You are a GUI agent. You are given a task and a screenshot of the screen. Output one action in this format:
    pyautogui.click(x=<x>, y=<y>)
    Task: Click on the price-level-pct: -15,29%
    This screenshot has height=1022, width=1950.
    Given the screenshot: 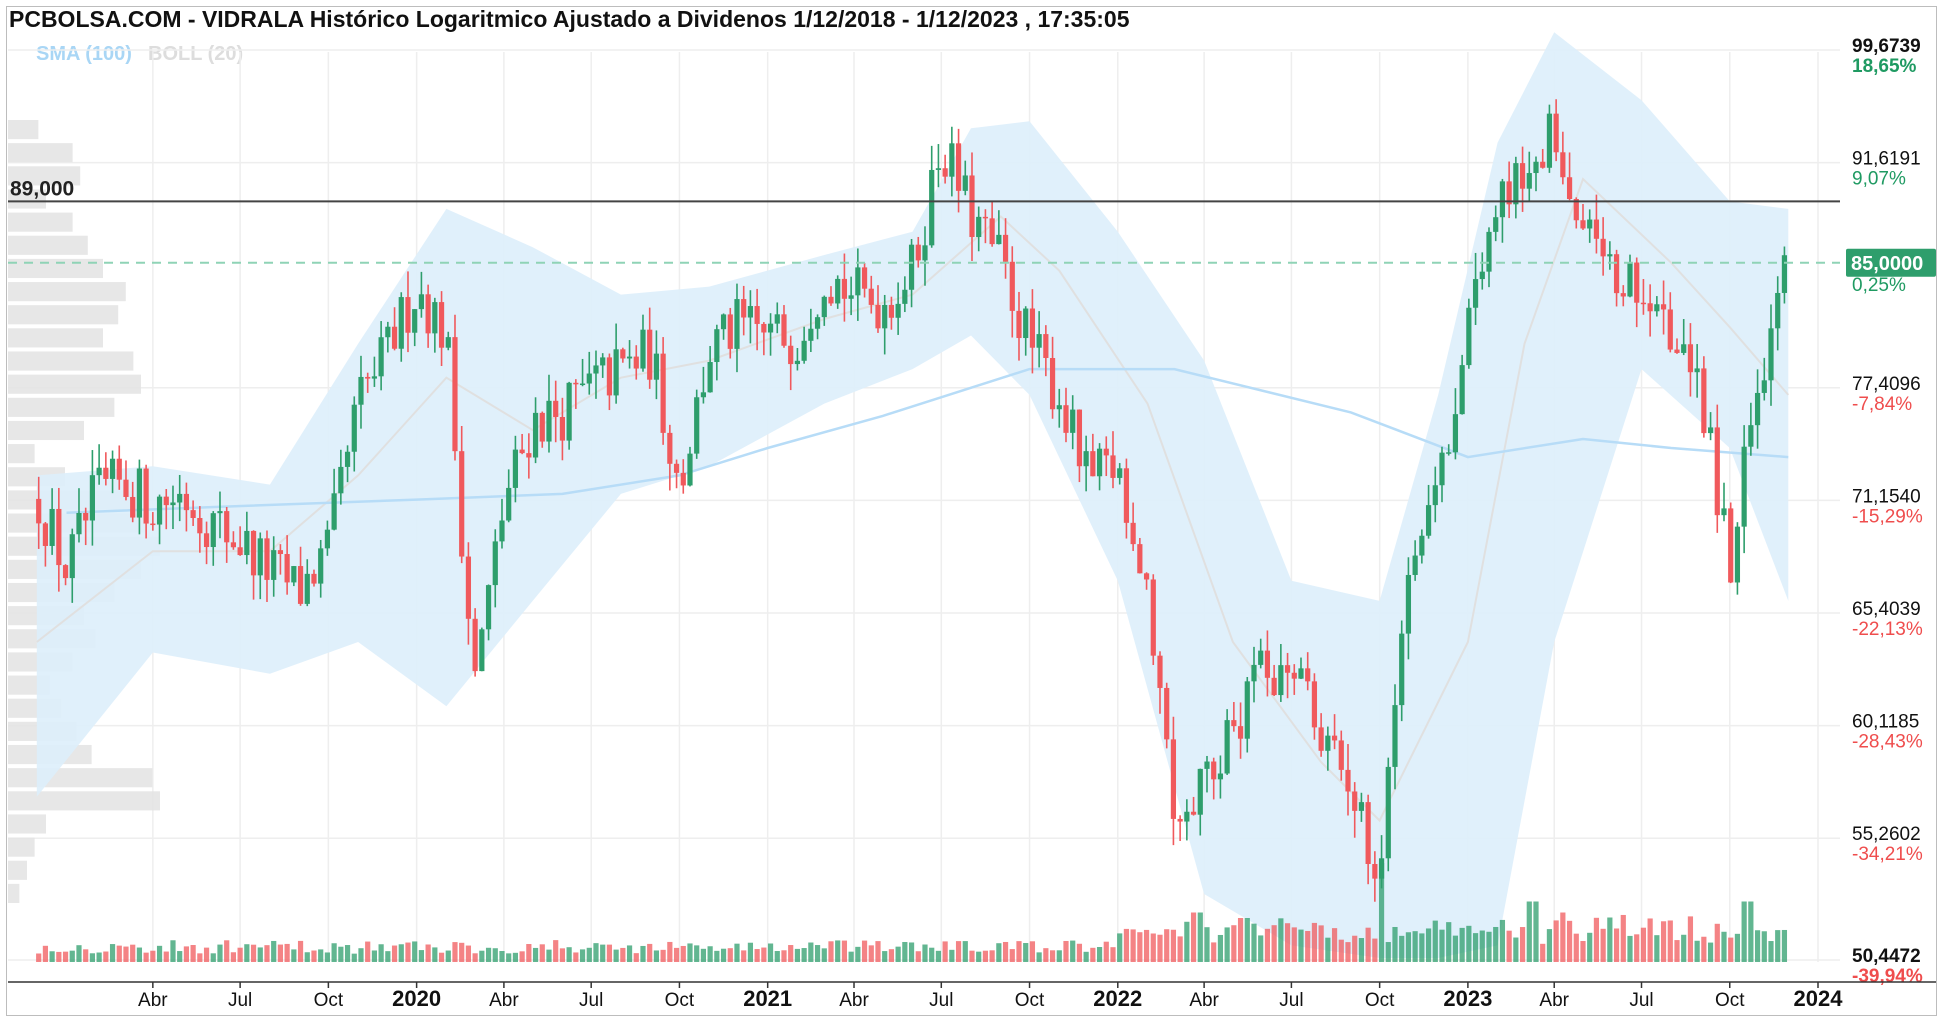 What is the action you would take?
    pyautogui.click(x=1887, y=516)
    